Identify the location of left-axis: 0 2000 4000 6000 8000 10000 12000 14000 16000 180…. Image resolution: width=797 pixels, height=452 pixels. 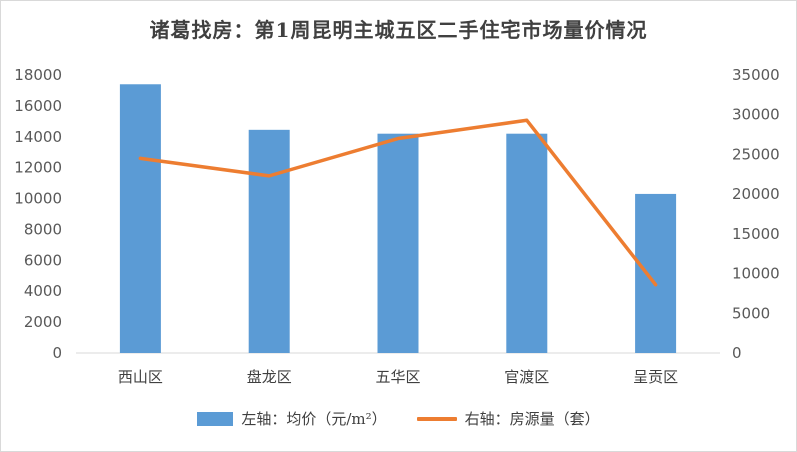
(38, 214).